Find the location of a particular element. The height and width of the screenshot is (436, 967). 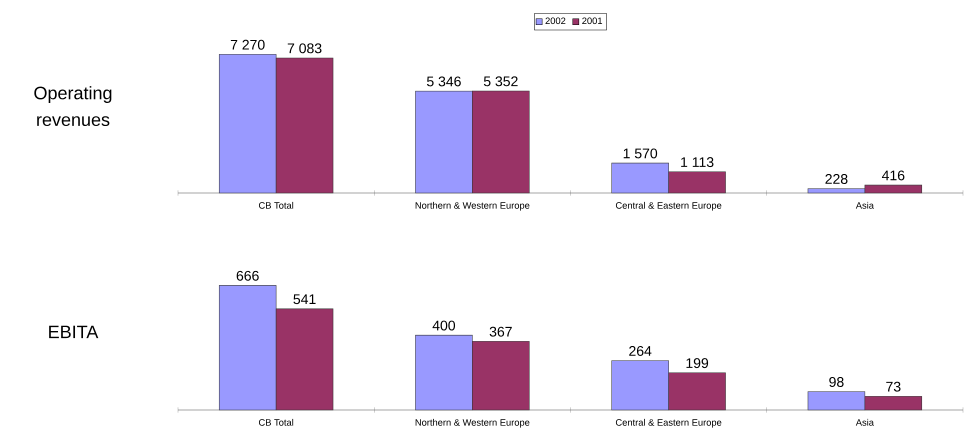

data-label: 367 is located at coordinates (501, 331).